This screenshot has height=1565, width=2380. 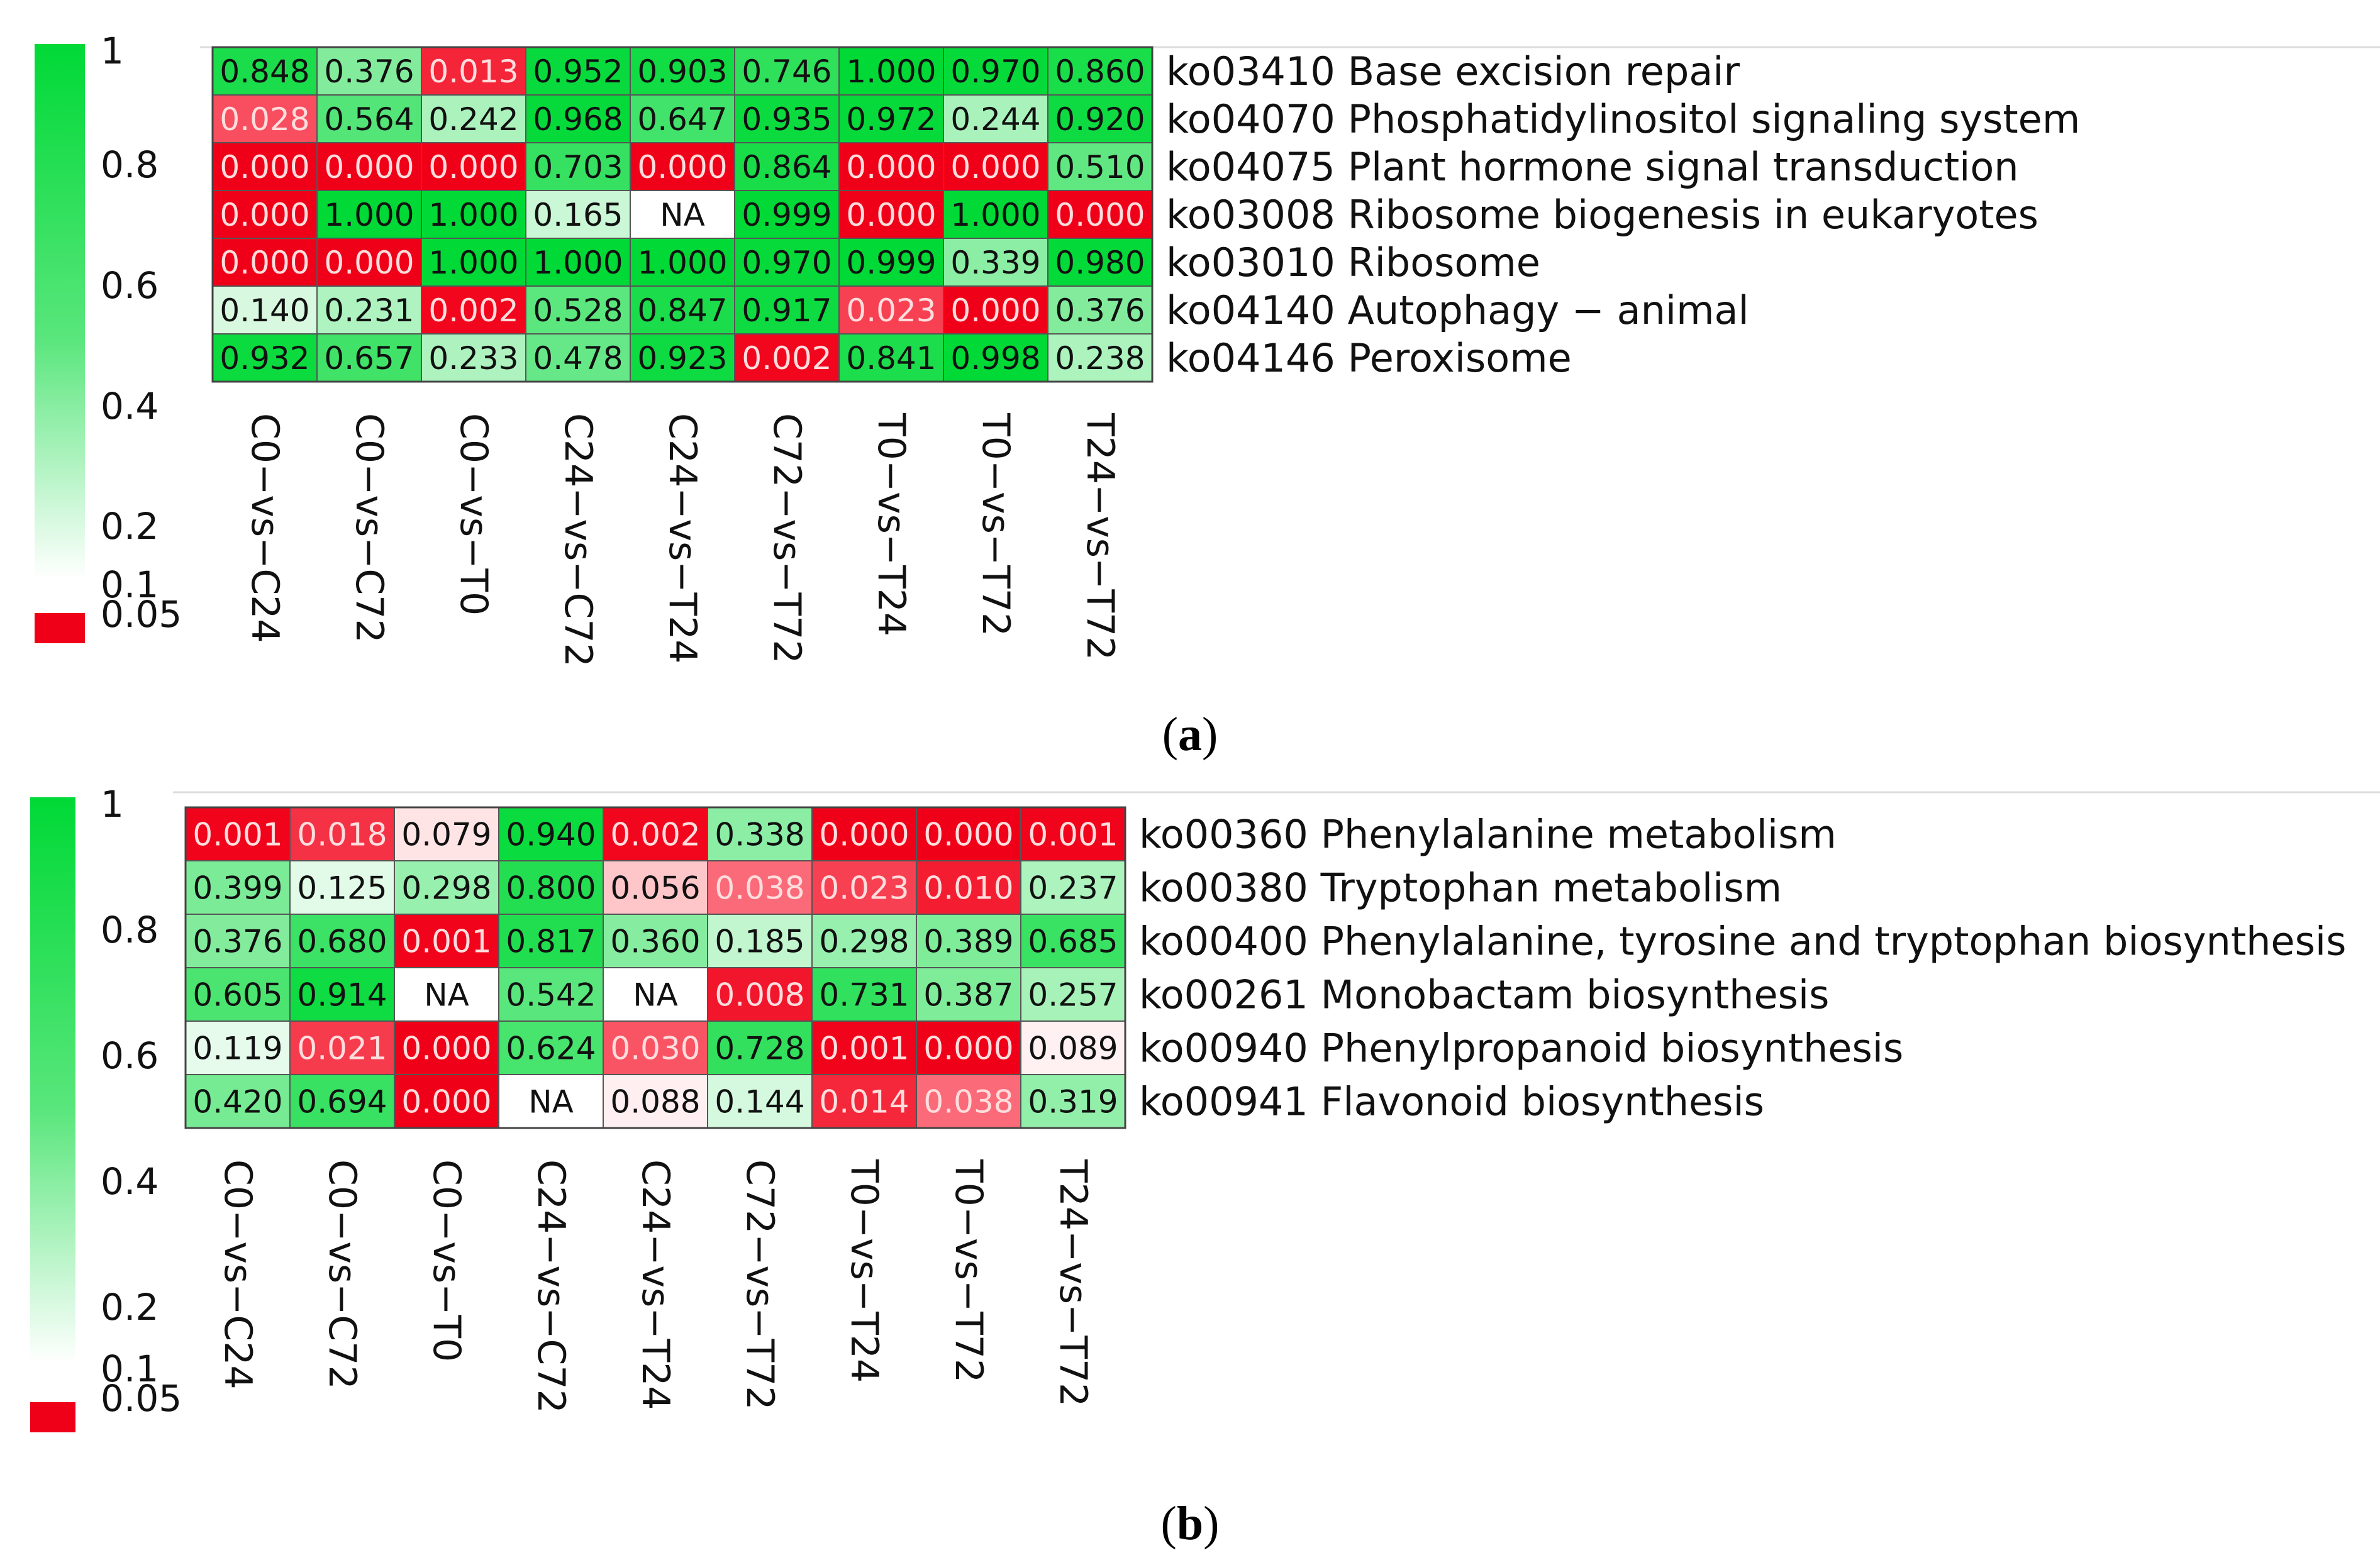 What do you see at coordinates (473, 119) in the screenshot?
I see `cell-value: 0.242` at bounding box center [473, 119].